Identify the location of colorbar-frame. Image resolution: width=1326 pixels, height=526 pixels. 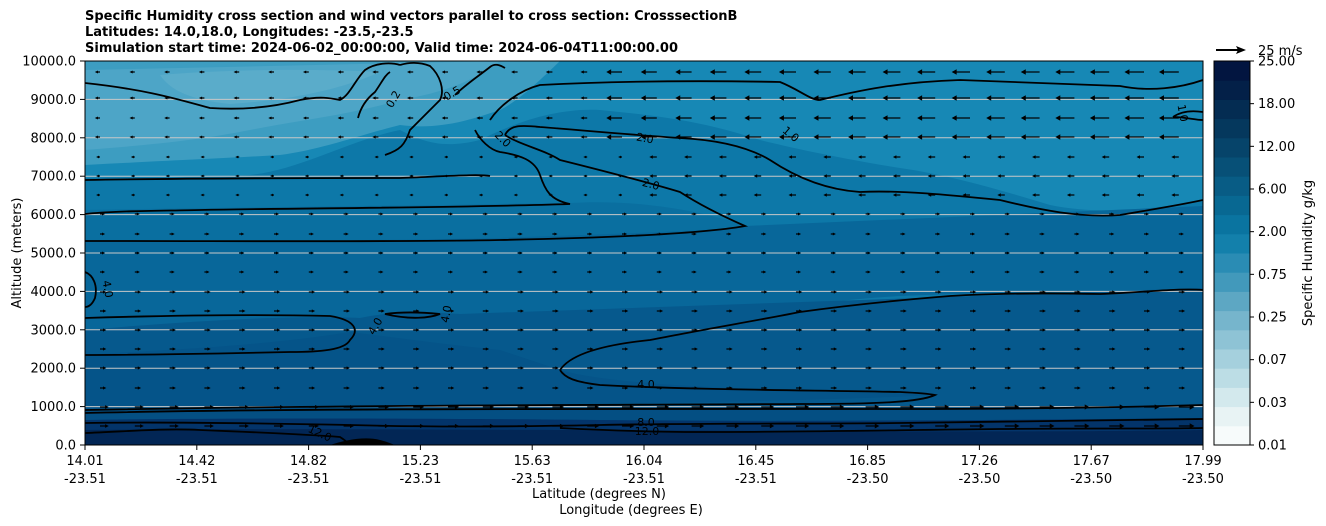
(1232, 253).